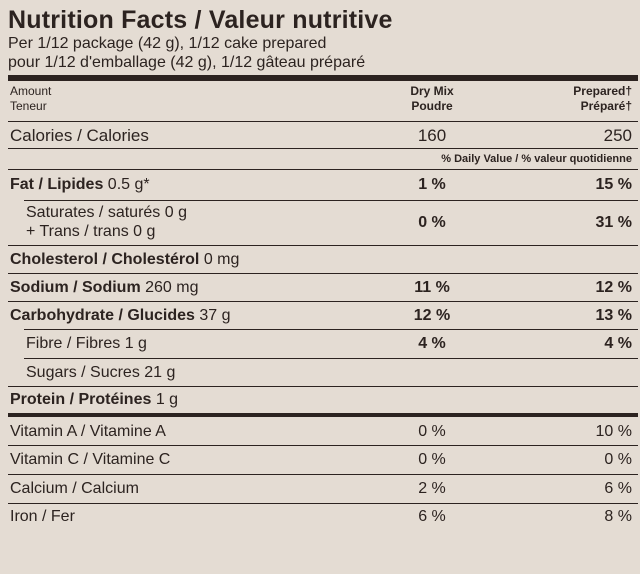 The image size is (640, 574). Describe the element at coordinates (432, 287) in the screenshot. I see `sodium-dry-value: 11 %` at that location.